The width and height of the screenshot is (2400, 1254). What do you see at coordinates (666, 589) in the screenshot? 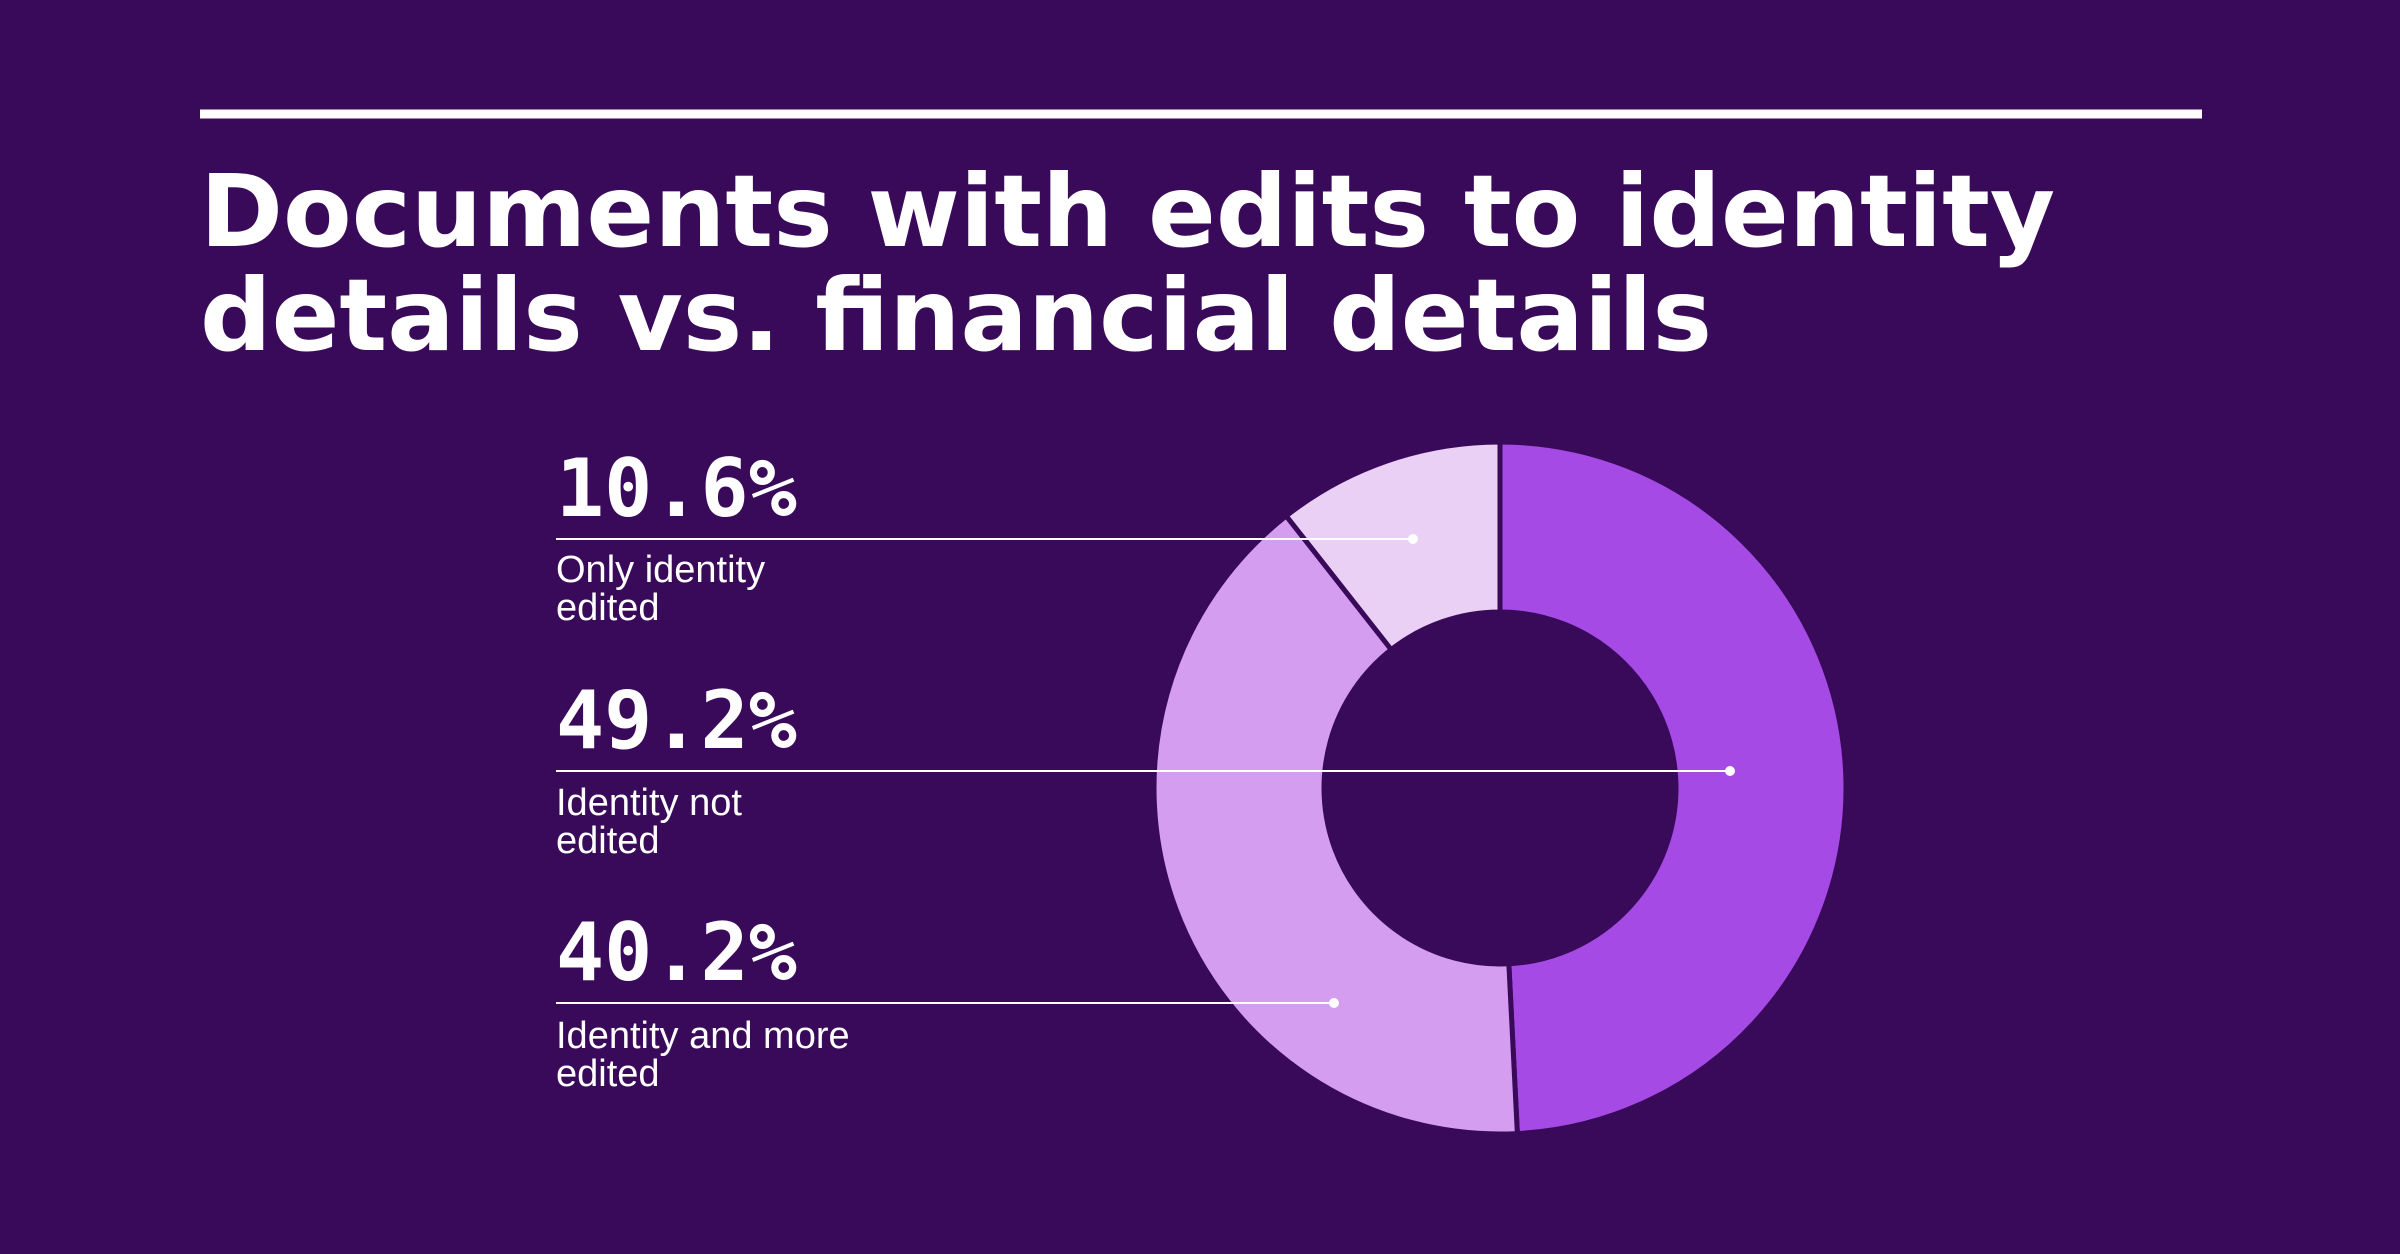
I see `slice-category-label: Only identity edited` at bounding box center [666, 589].